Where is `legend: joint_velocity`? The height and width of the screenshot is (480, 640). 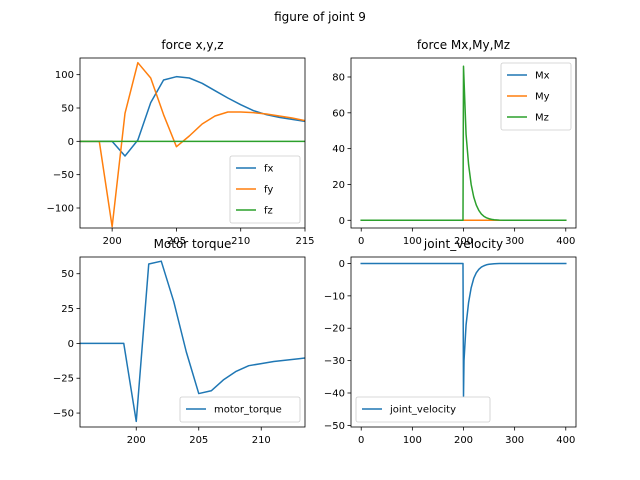
legend: joint_velocity is located at coordinates (423, 409).